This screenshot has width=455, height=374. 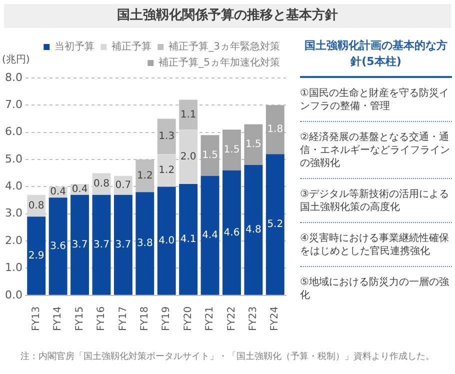 I want to click on x-tick-label: FY19, so click(x=166, y=319).